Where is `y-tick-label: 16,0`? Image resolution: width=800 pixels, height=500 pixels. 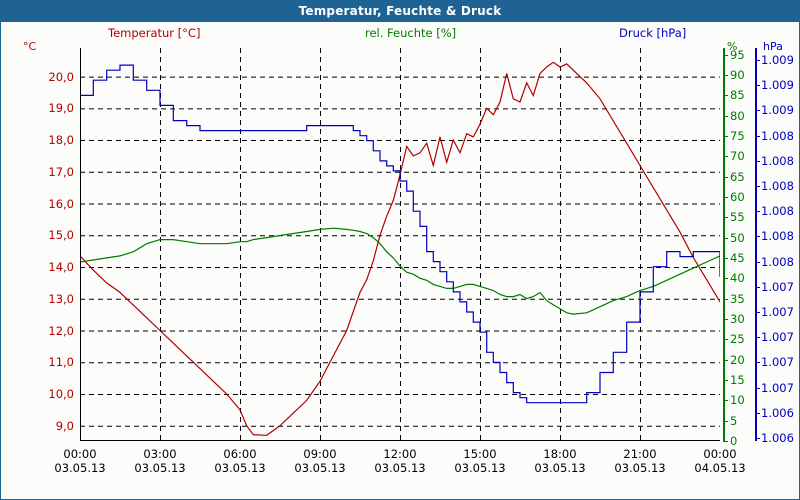
y-tick-label: 16,0 is located at coordinates (61, 203).